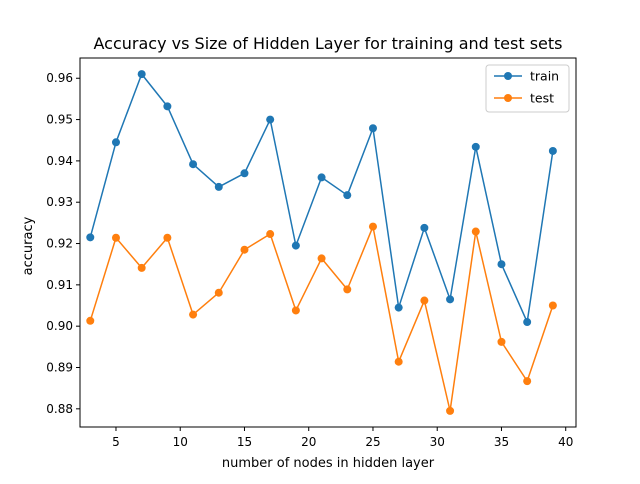 This screenshot has height=484, width=640. Describe the element at coordinates (508, 98) in the screenshot. I see `legend-marker-test` at that location.